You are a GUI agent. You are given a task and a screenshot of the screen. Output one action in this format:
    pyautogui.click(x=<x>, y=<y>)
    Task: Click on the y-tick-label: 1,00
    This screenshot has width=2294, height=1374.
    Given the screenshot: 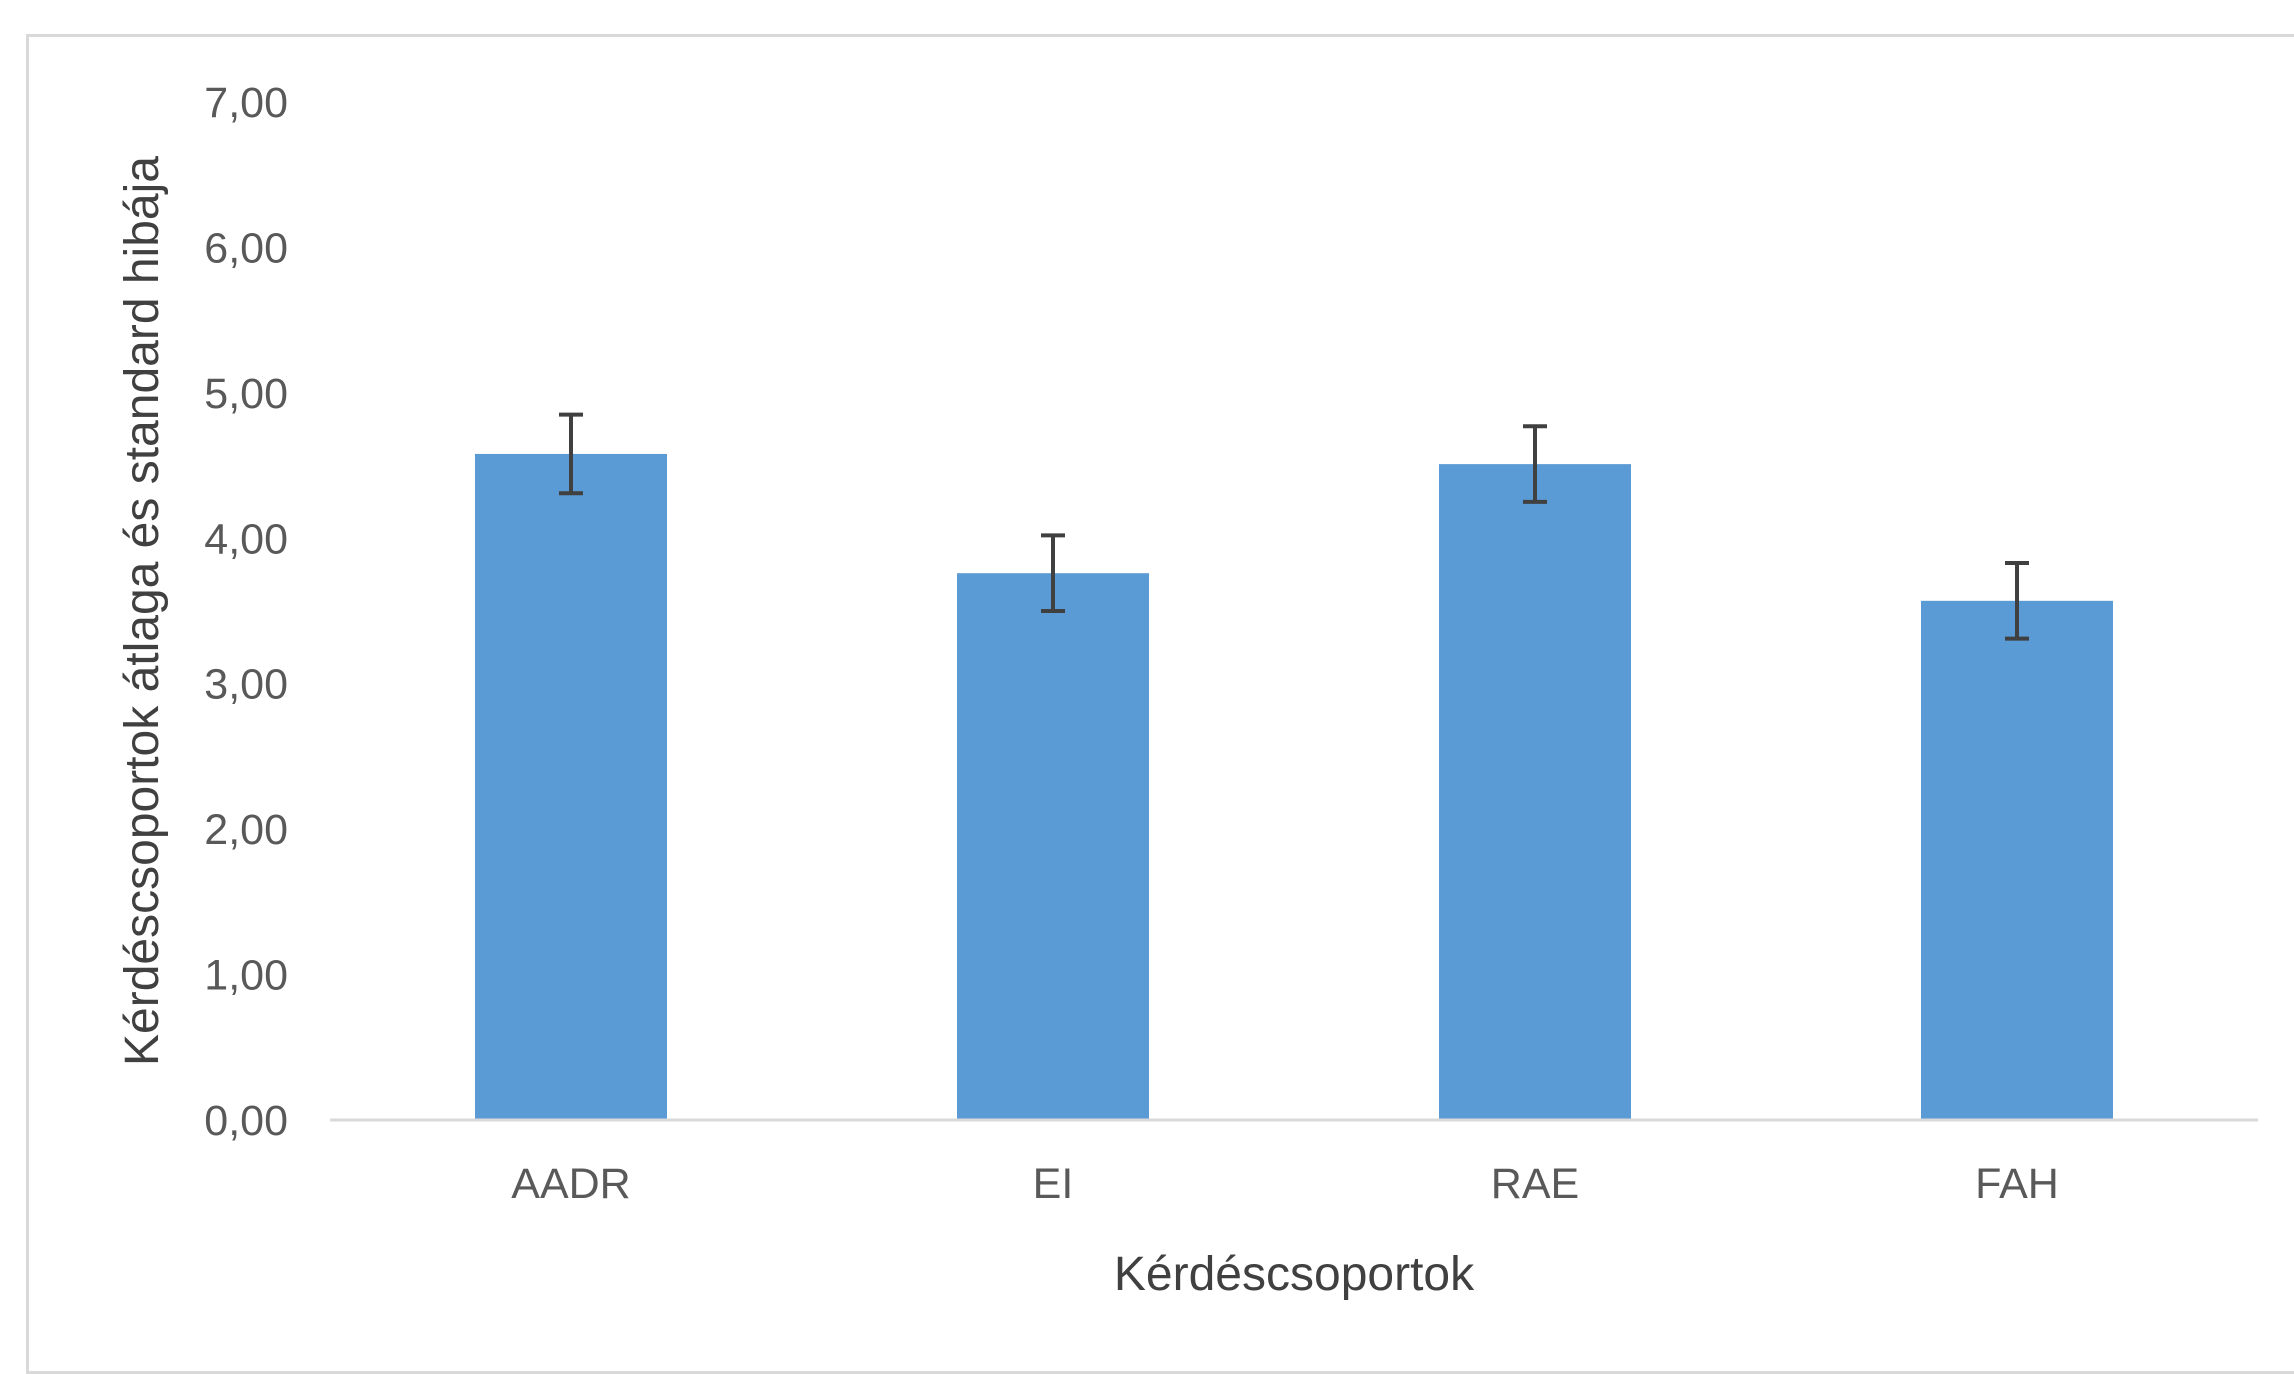 What is the action you would take?
    pyautogui.click(x=246, y=976)
    